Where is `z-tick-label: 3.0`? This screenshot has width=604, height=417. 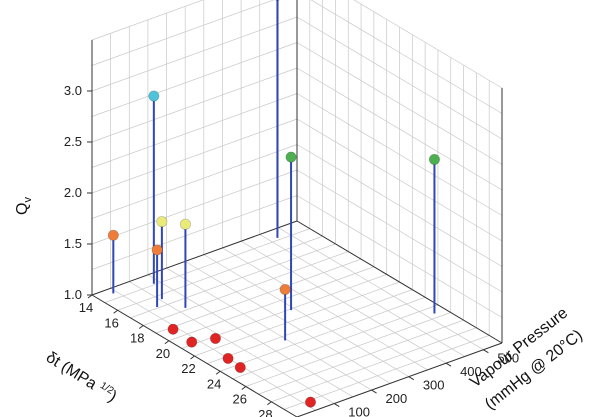 z-tick-label: 3.0 is located at coordinates (73, 90).